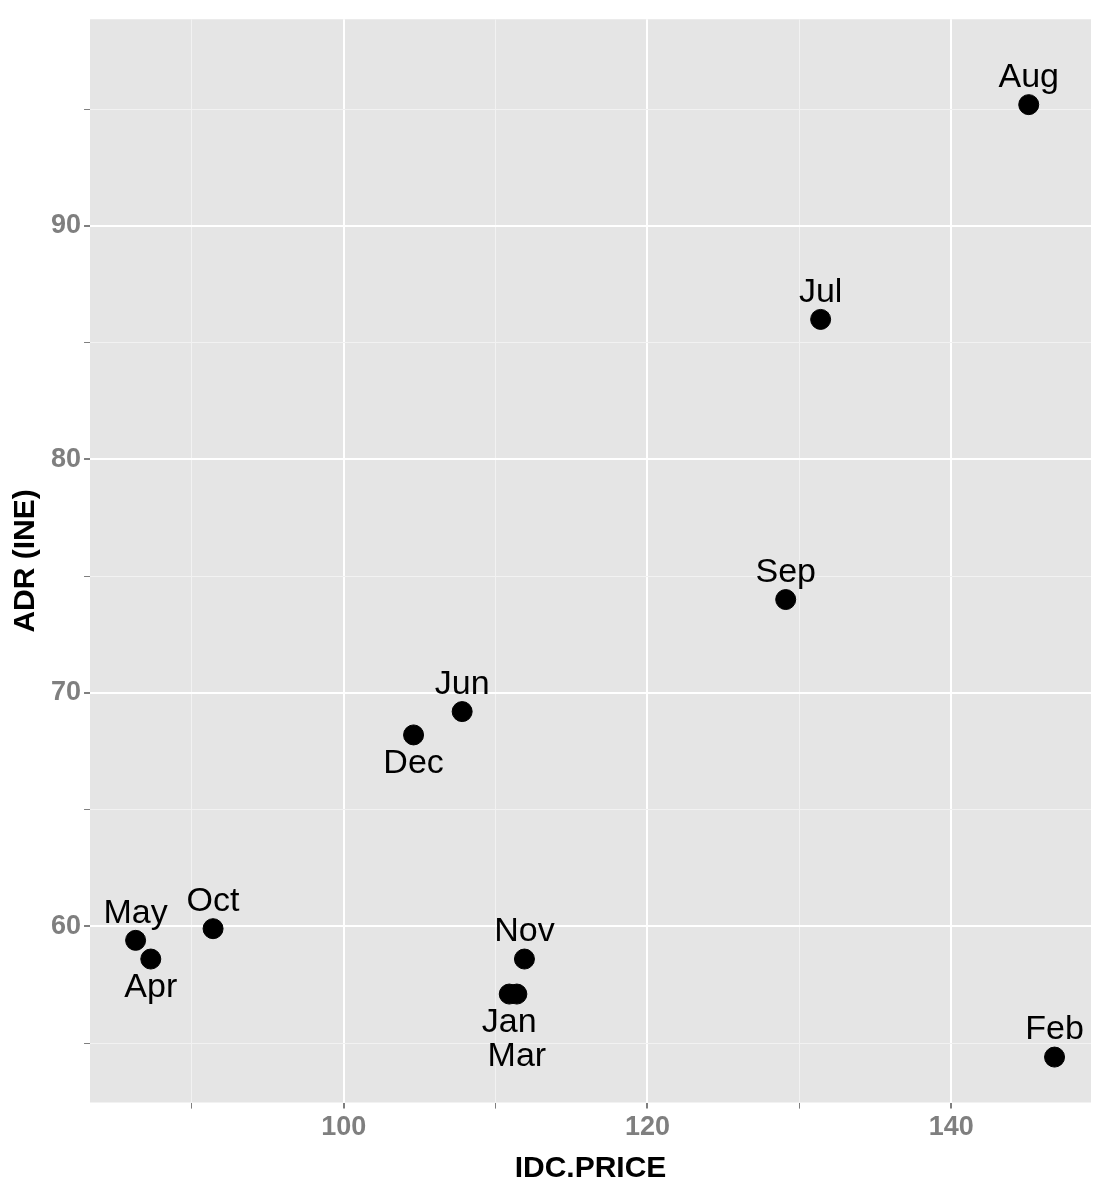  What do you see at coordinates (344, 1126) in the screenshot?
I see `x-tick-label: 100` at bounding box center [344, 1126].